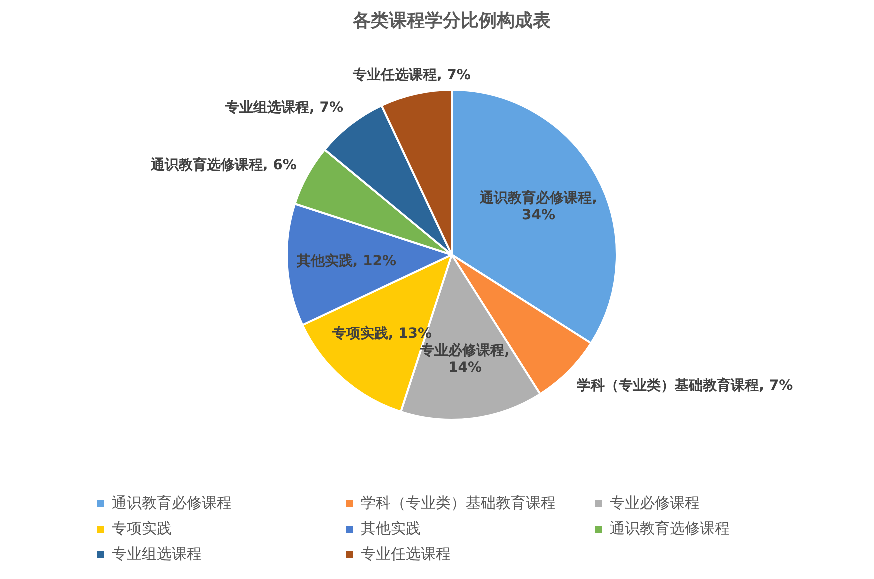 The height and width of the screenshot is (579, 874). I want to click on legend-label: 专项实践, so click(142, 528).